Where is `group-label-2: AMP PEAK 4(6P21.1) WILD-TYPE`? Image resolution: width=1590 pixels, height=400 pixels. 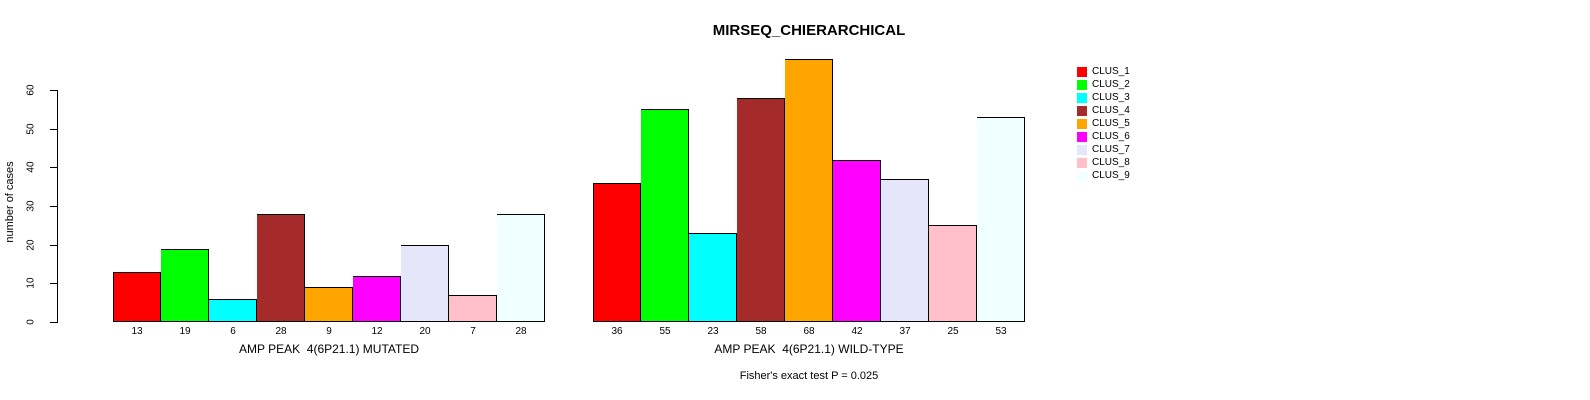
group-label-2: AMP PEAK 4(6P21.1) WILD-TYPE is located at coordinates (809, 349).